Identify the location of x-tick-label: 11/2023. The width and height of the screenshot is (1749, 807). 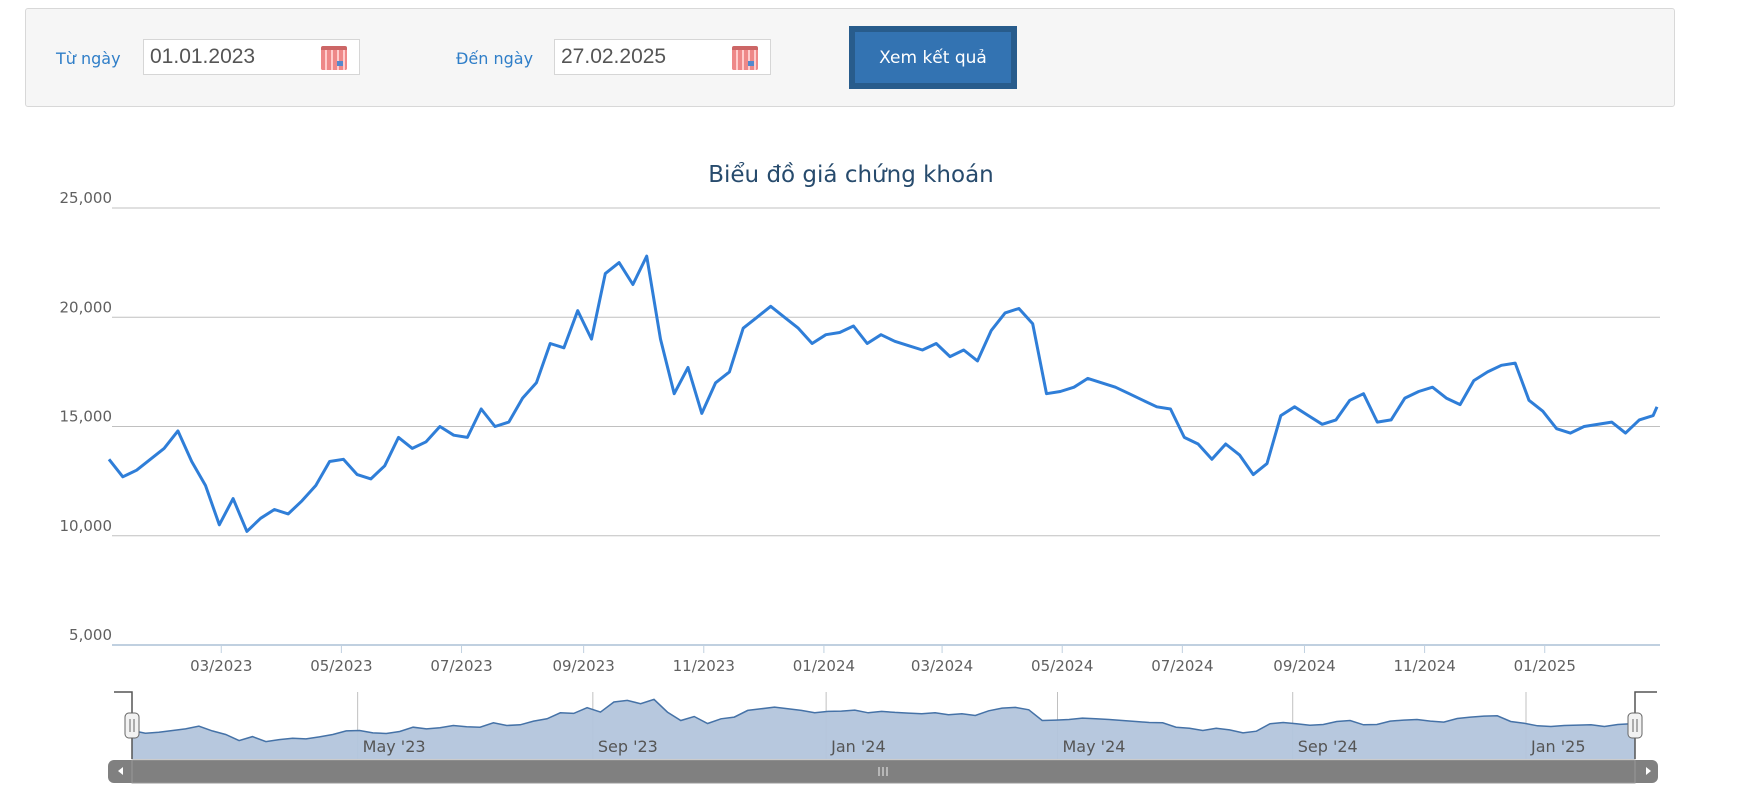
(704, 666).